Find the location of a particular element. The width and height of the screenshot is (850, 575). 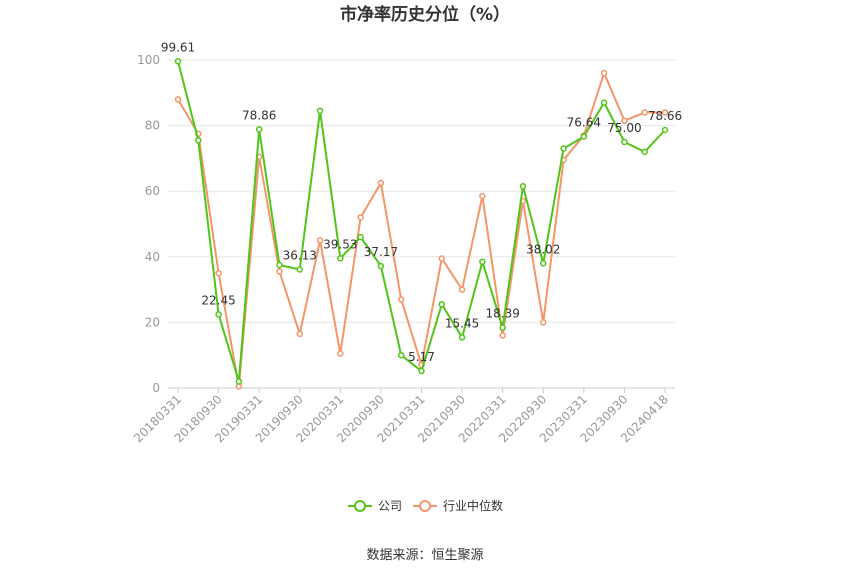

data-label: 76.64 is located at coordinates (584, 123).